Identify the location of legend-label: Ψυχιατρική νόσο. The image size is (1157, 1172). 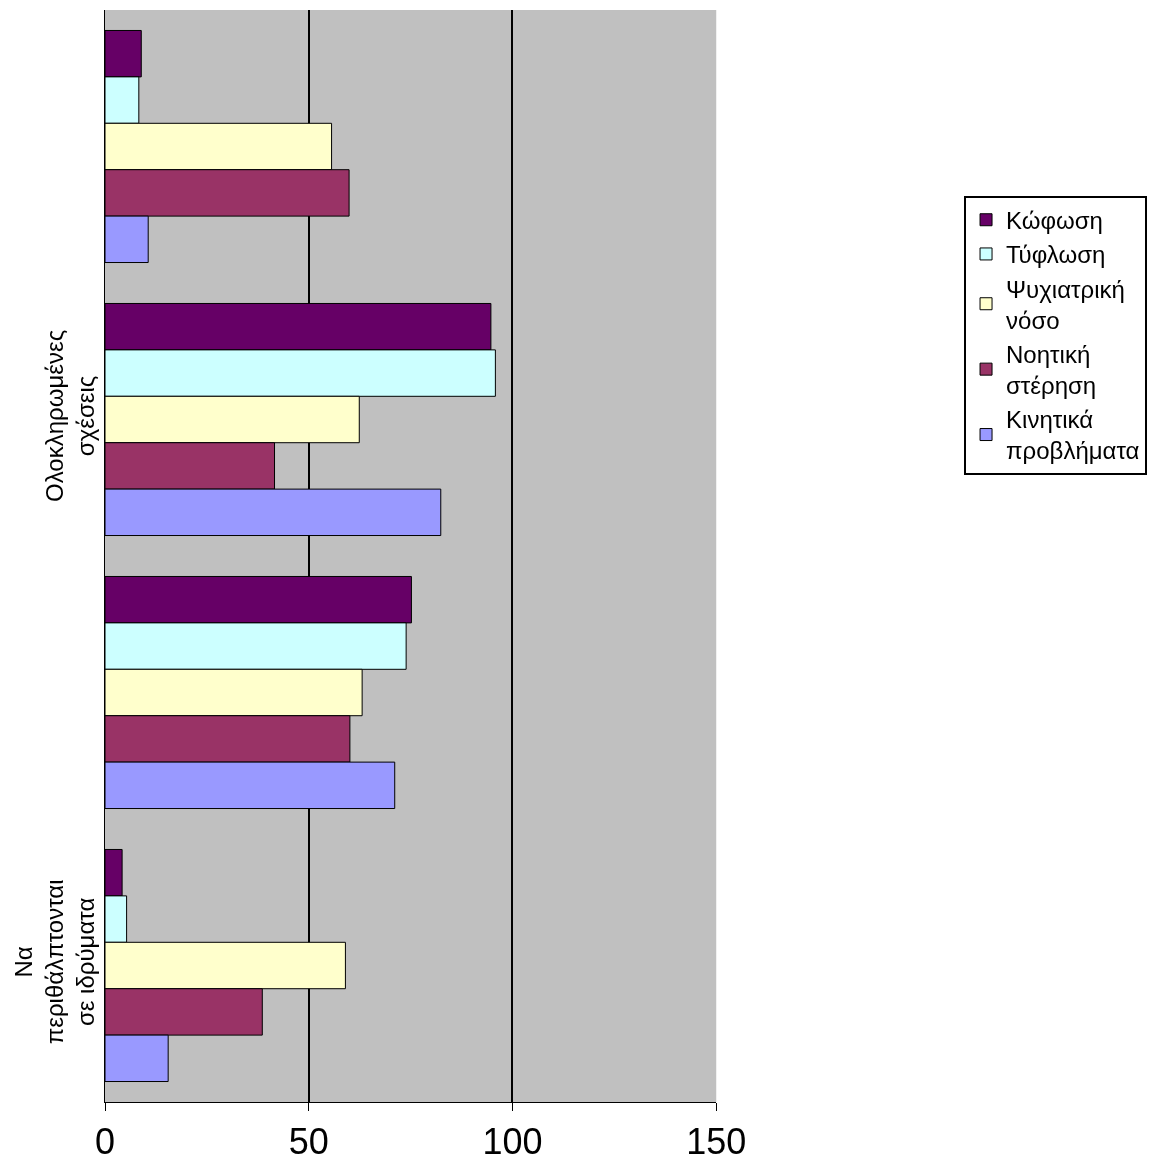
(1065, 304).